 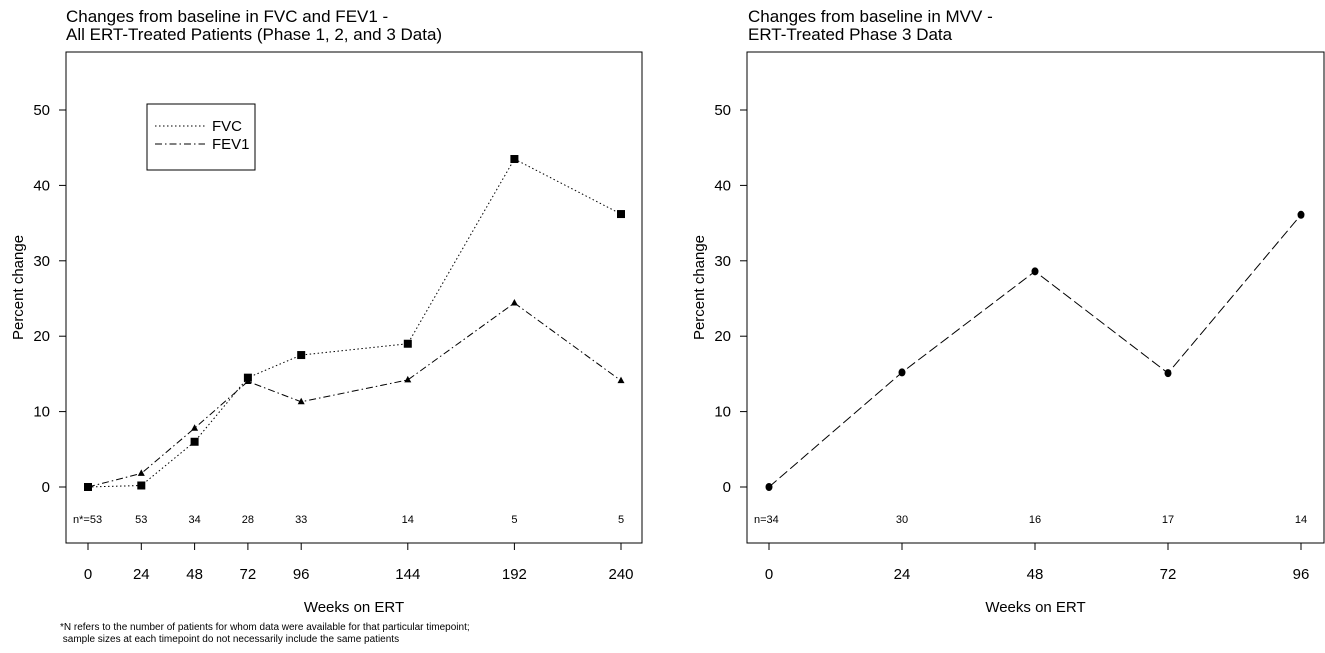 What do you see at coordinates (41, 261) in the screenshot?
I see `chart1-y-tick-label: 30` at bounding box center [41, 261].